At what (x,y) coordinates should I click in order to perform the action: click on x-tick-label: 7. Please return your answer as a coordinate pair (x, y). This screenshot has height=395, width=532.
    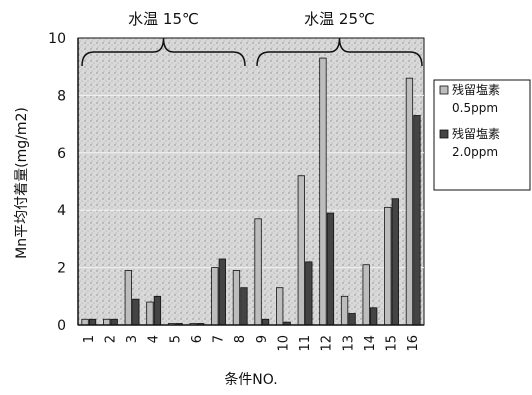
    Looking at the image, I should click on (219, 339).